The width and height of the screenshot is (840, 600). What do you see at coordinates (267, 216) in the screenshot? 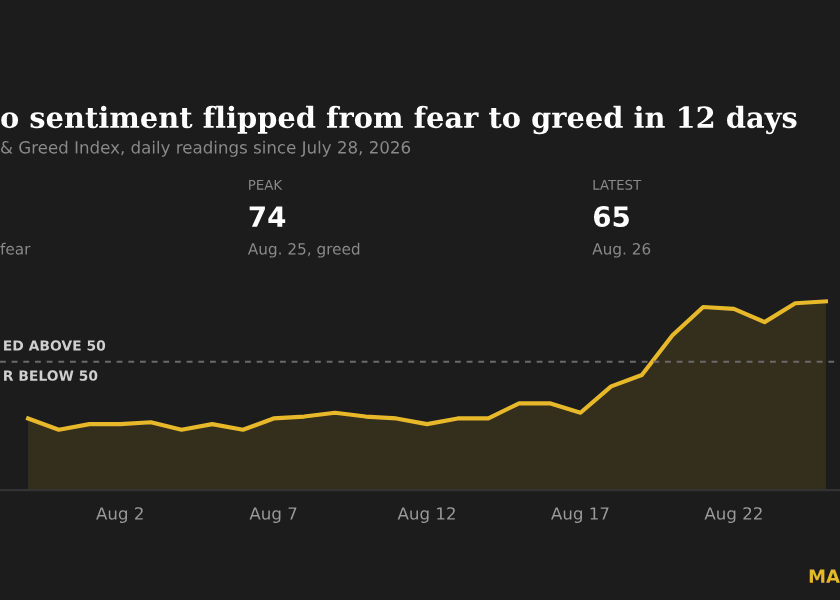
I see `text: 74` at bounding box center [267, 216].